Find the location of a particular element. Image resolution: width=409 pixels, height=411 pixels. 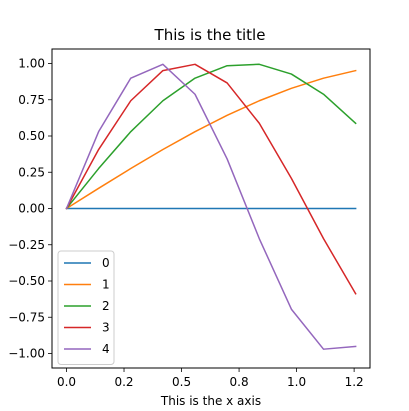

x-tick-label: 0.0 is located at coordinates (66, 382).